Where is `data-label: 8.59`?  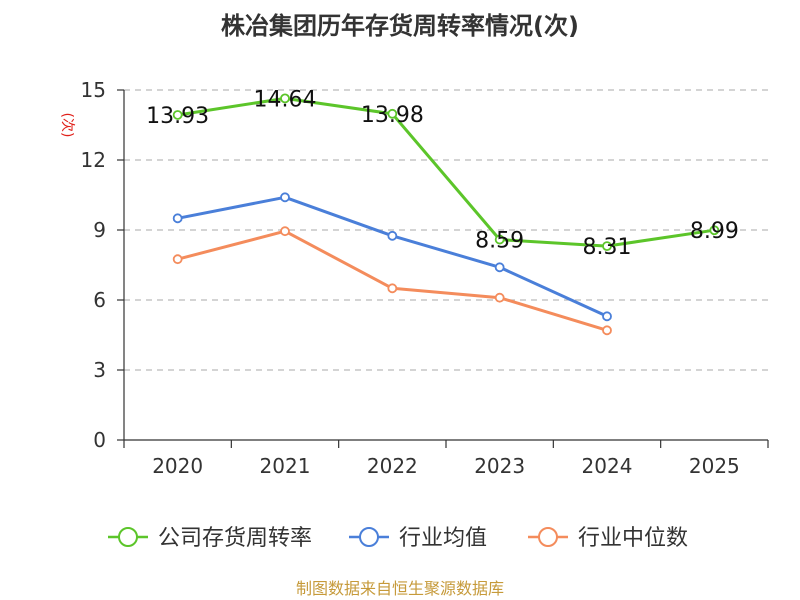 data-label: 8.59 is located at coordinates (499, 241).